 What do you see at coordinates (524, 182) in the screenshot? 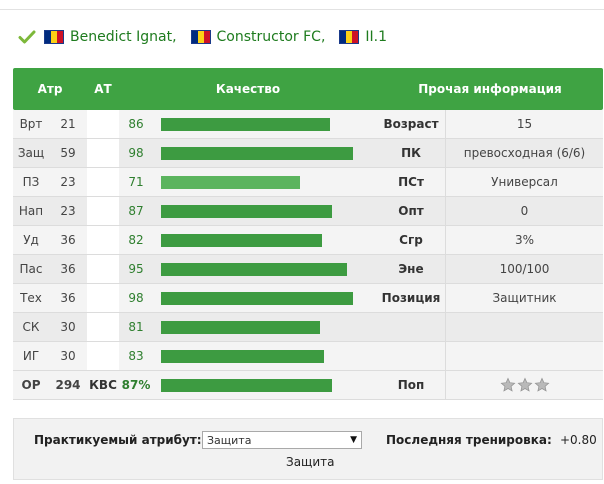
I see `info-value: Универсал` at bounding box center [524, 182].